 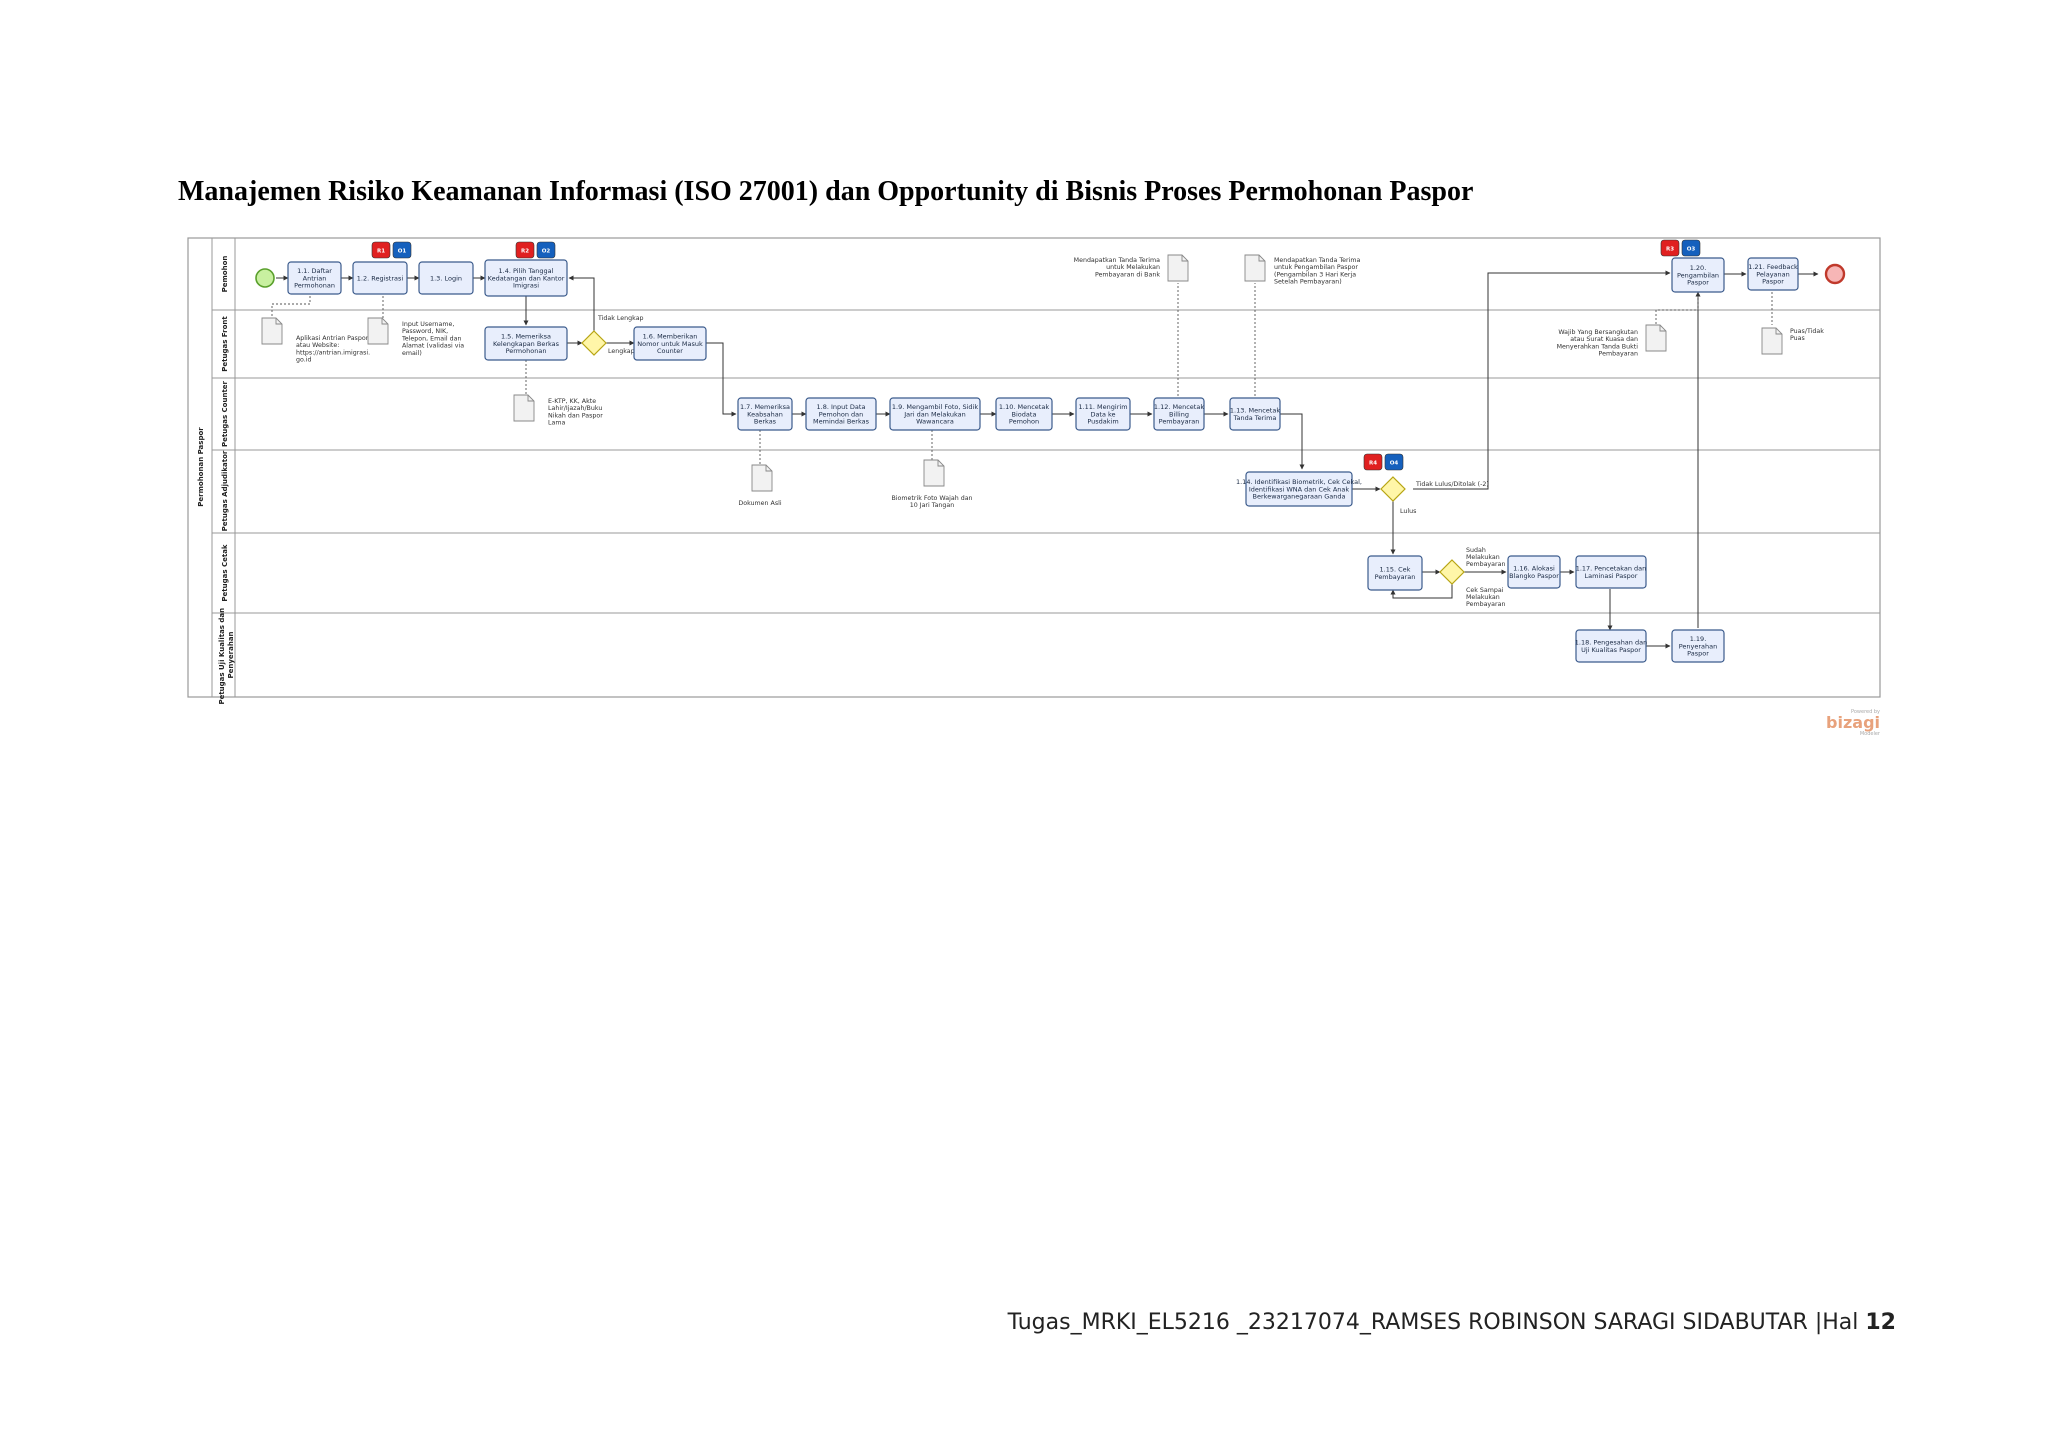 I want to click on lane-label-uji: Petugas Uji Kualitas dan Penyerahan, so click(x=226, y=654).